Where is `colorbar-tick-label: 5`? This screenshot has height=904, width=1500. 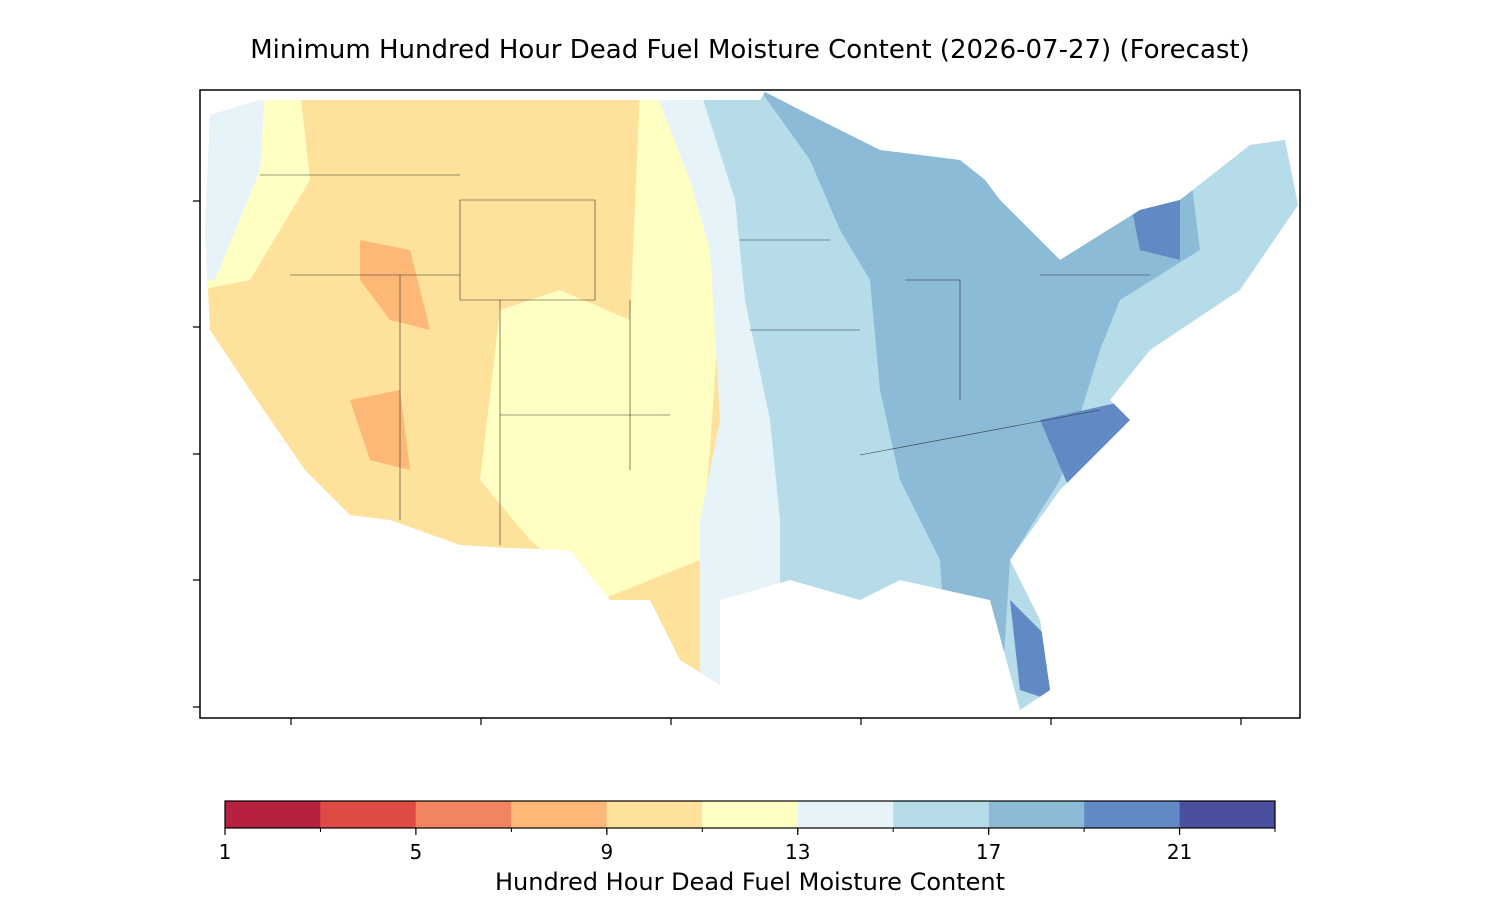 colorbar-tick-label: 5 is located at coordinates (416, 852).